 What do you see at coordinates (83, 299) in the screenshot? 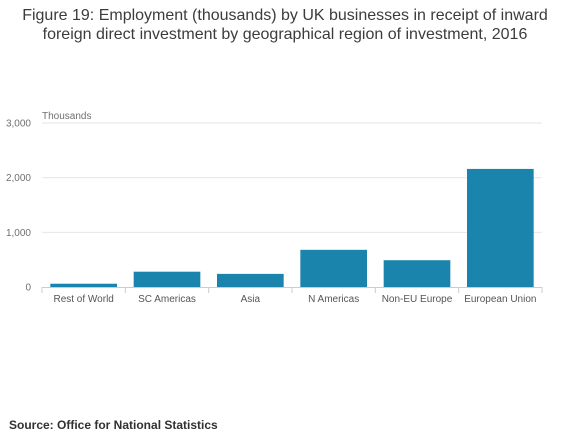
I see `x-tick-label: Rest of World` at bounding box center [83, 299].